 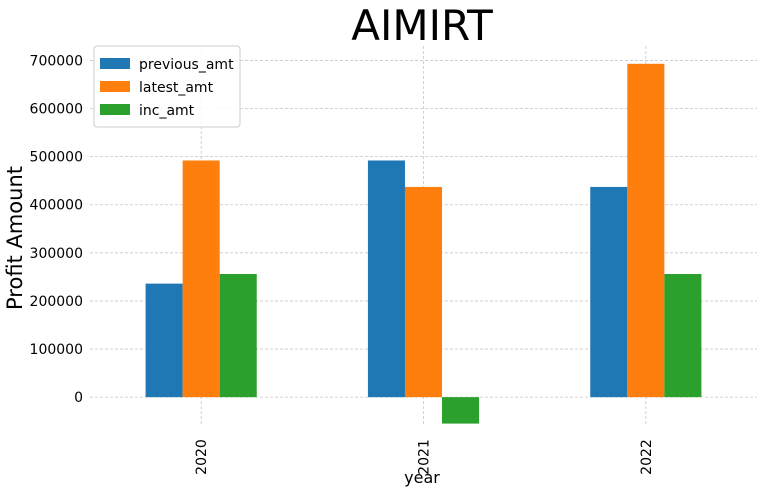 I want to click on y-axis-label: Profit Amount, so click(x=15, y=238).